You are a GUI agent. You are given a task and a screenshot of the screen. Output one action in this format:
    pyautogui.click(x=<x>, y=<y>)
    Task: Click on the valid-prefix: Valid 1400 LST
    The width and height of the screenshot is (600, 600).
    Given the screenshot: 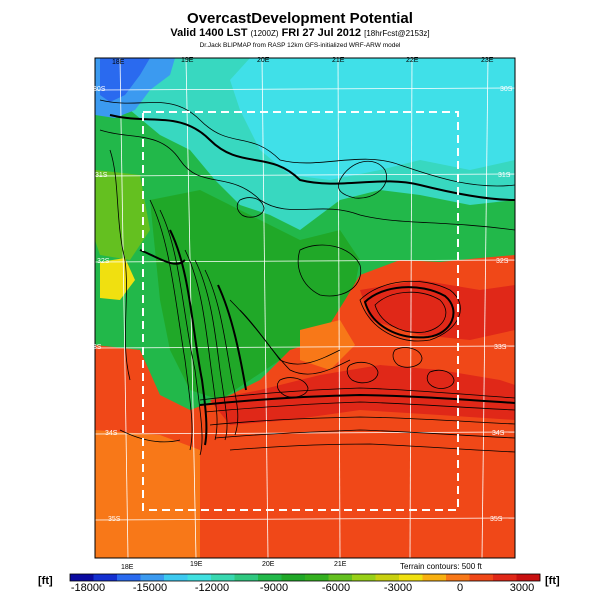 What is the action you would take?
    pyautogui.click(x=209, y=33)
    